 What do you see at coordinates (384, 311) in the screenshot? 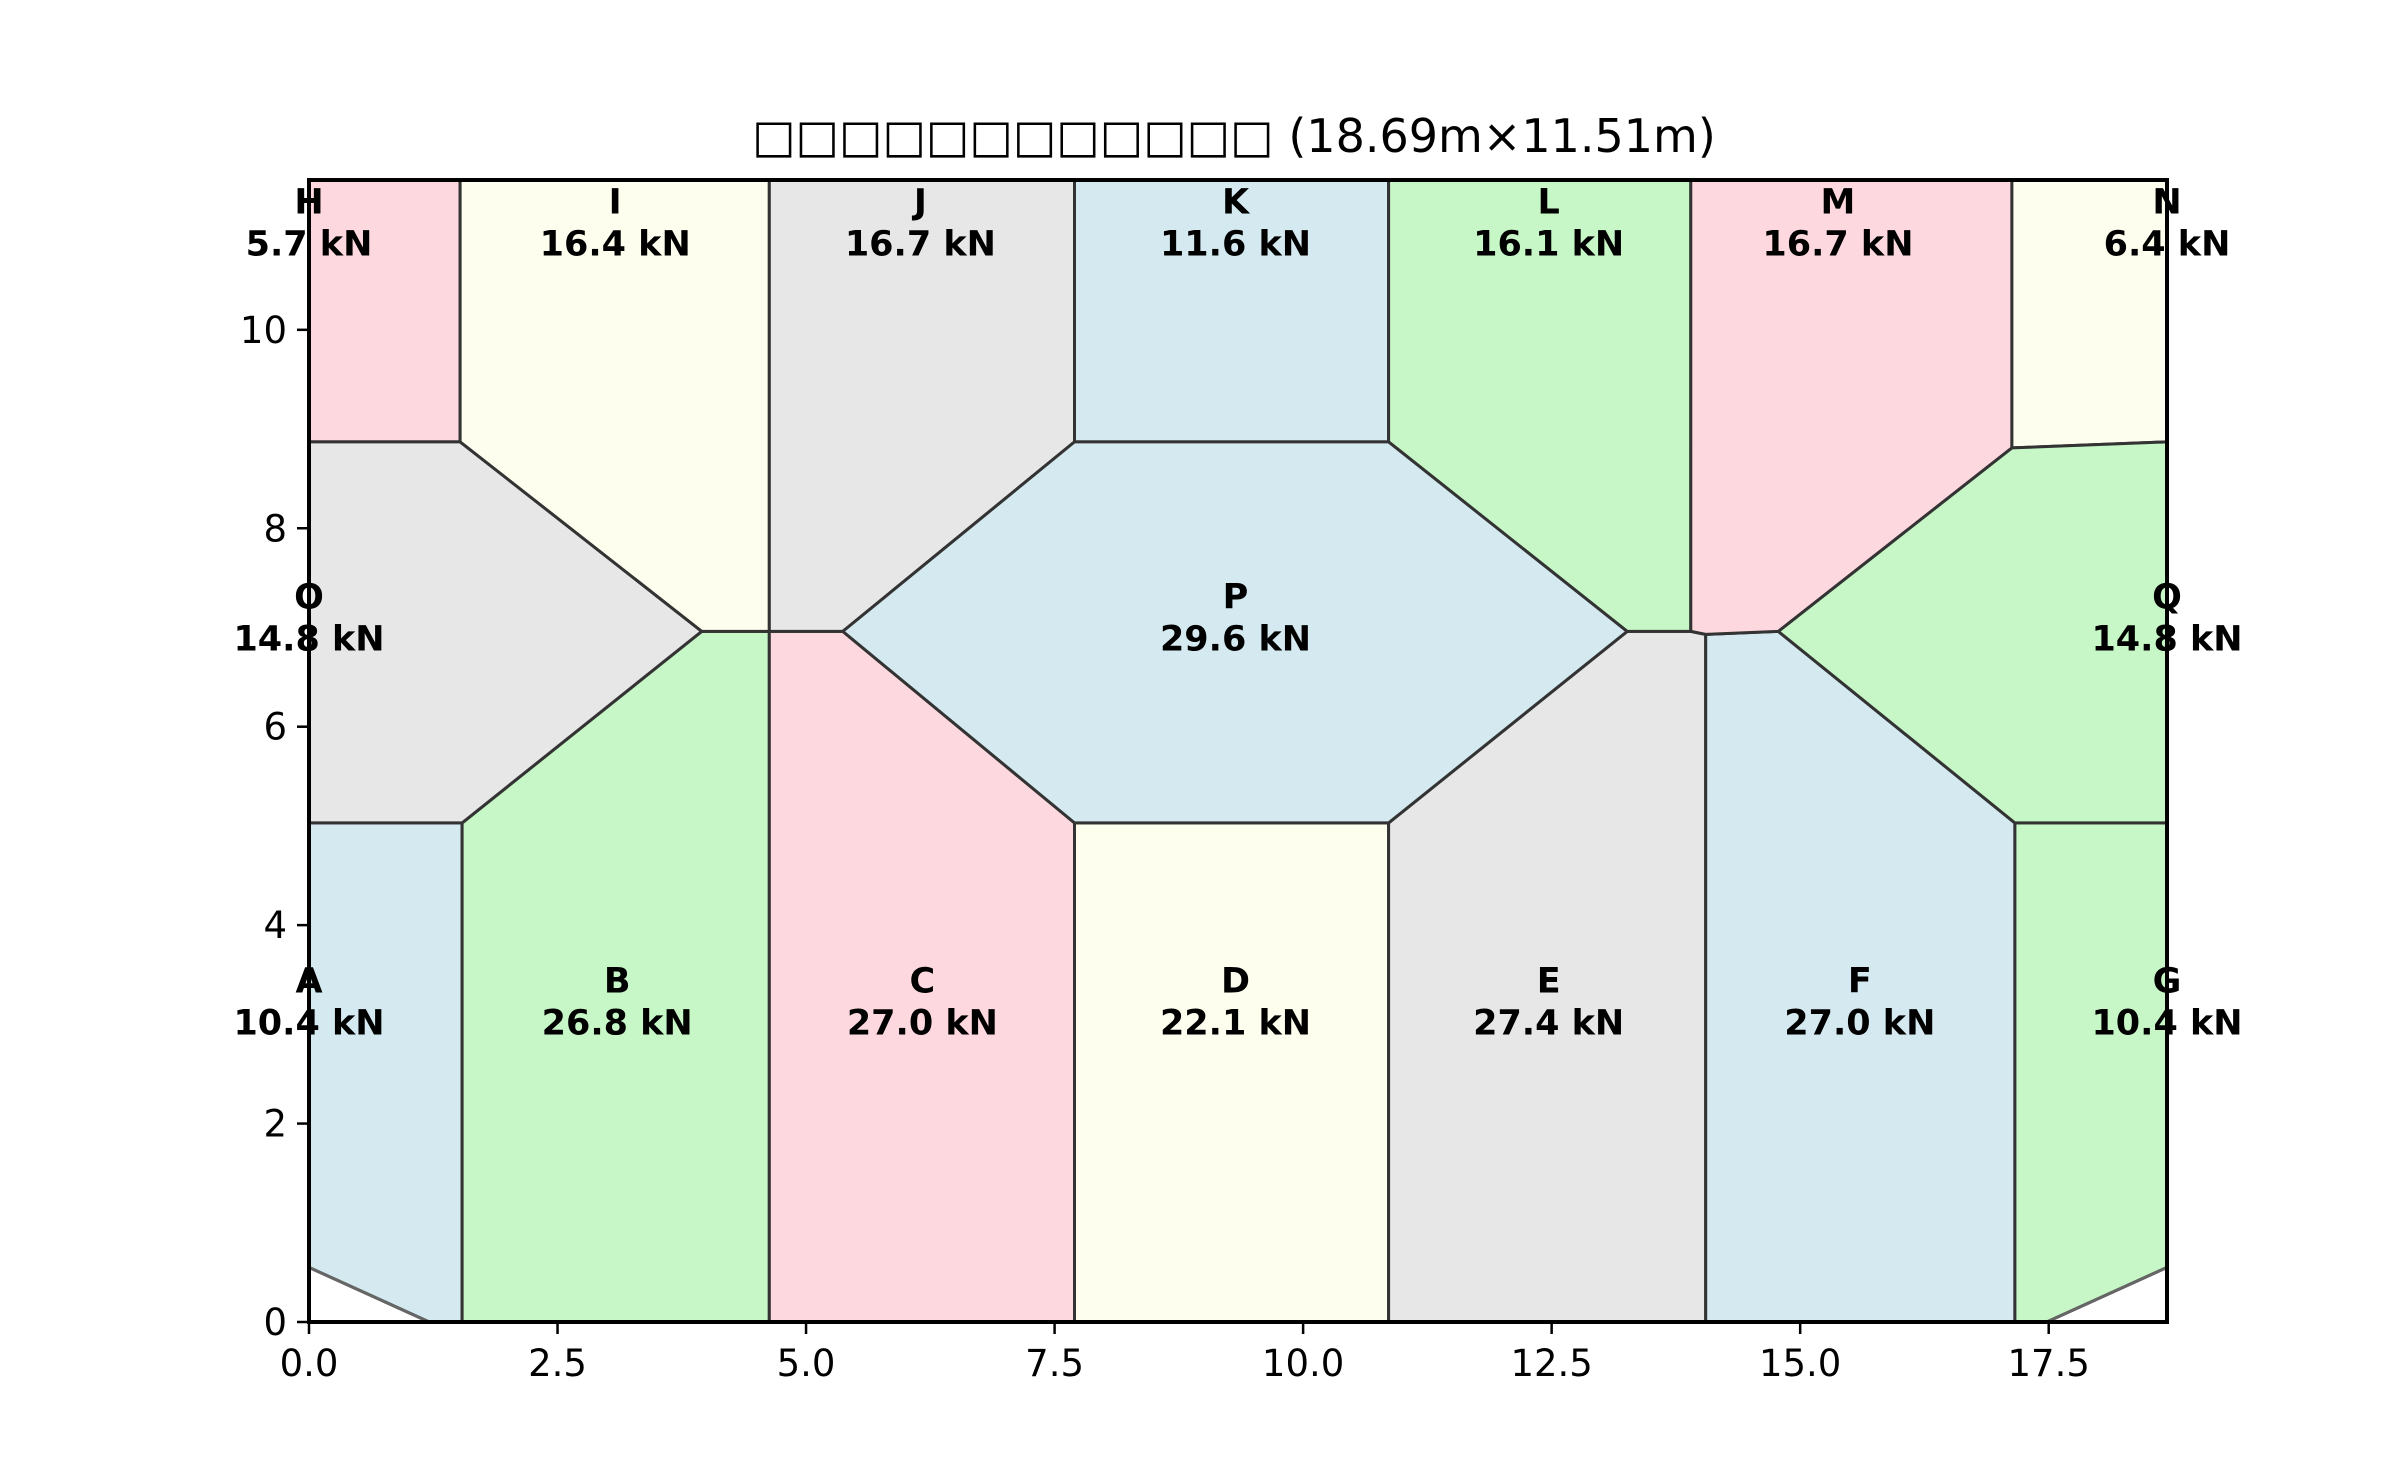
I see `region-h-area` at bounding box center [384, 311].